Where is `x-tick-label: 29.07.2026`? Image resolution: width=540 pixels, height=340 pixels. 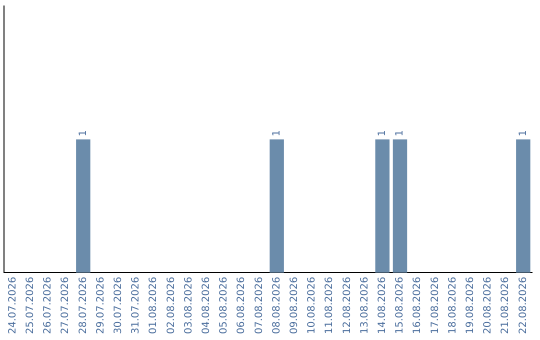 x-tick-label: 29.07.2026 is located at coordinates (100, 305).